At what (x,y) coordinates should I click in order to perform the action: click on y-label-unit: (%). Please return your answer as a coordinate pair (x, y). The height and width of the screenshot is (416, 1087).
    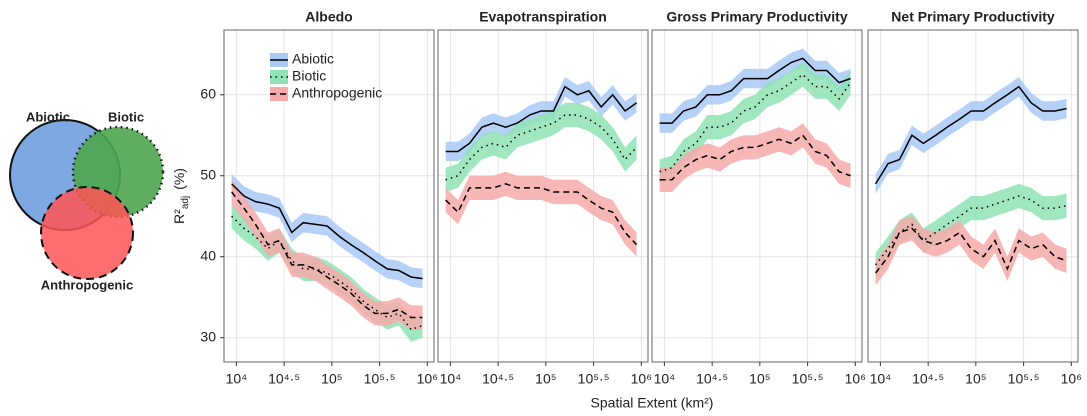
    Looking at the image, I should click on (179, 179).